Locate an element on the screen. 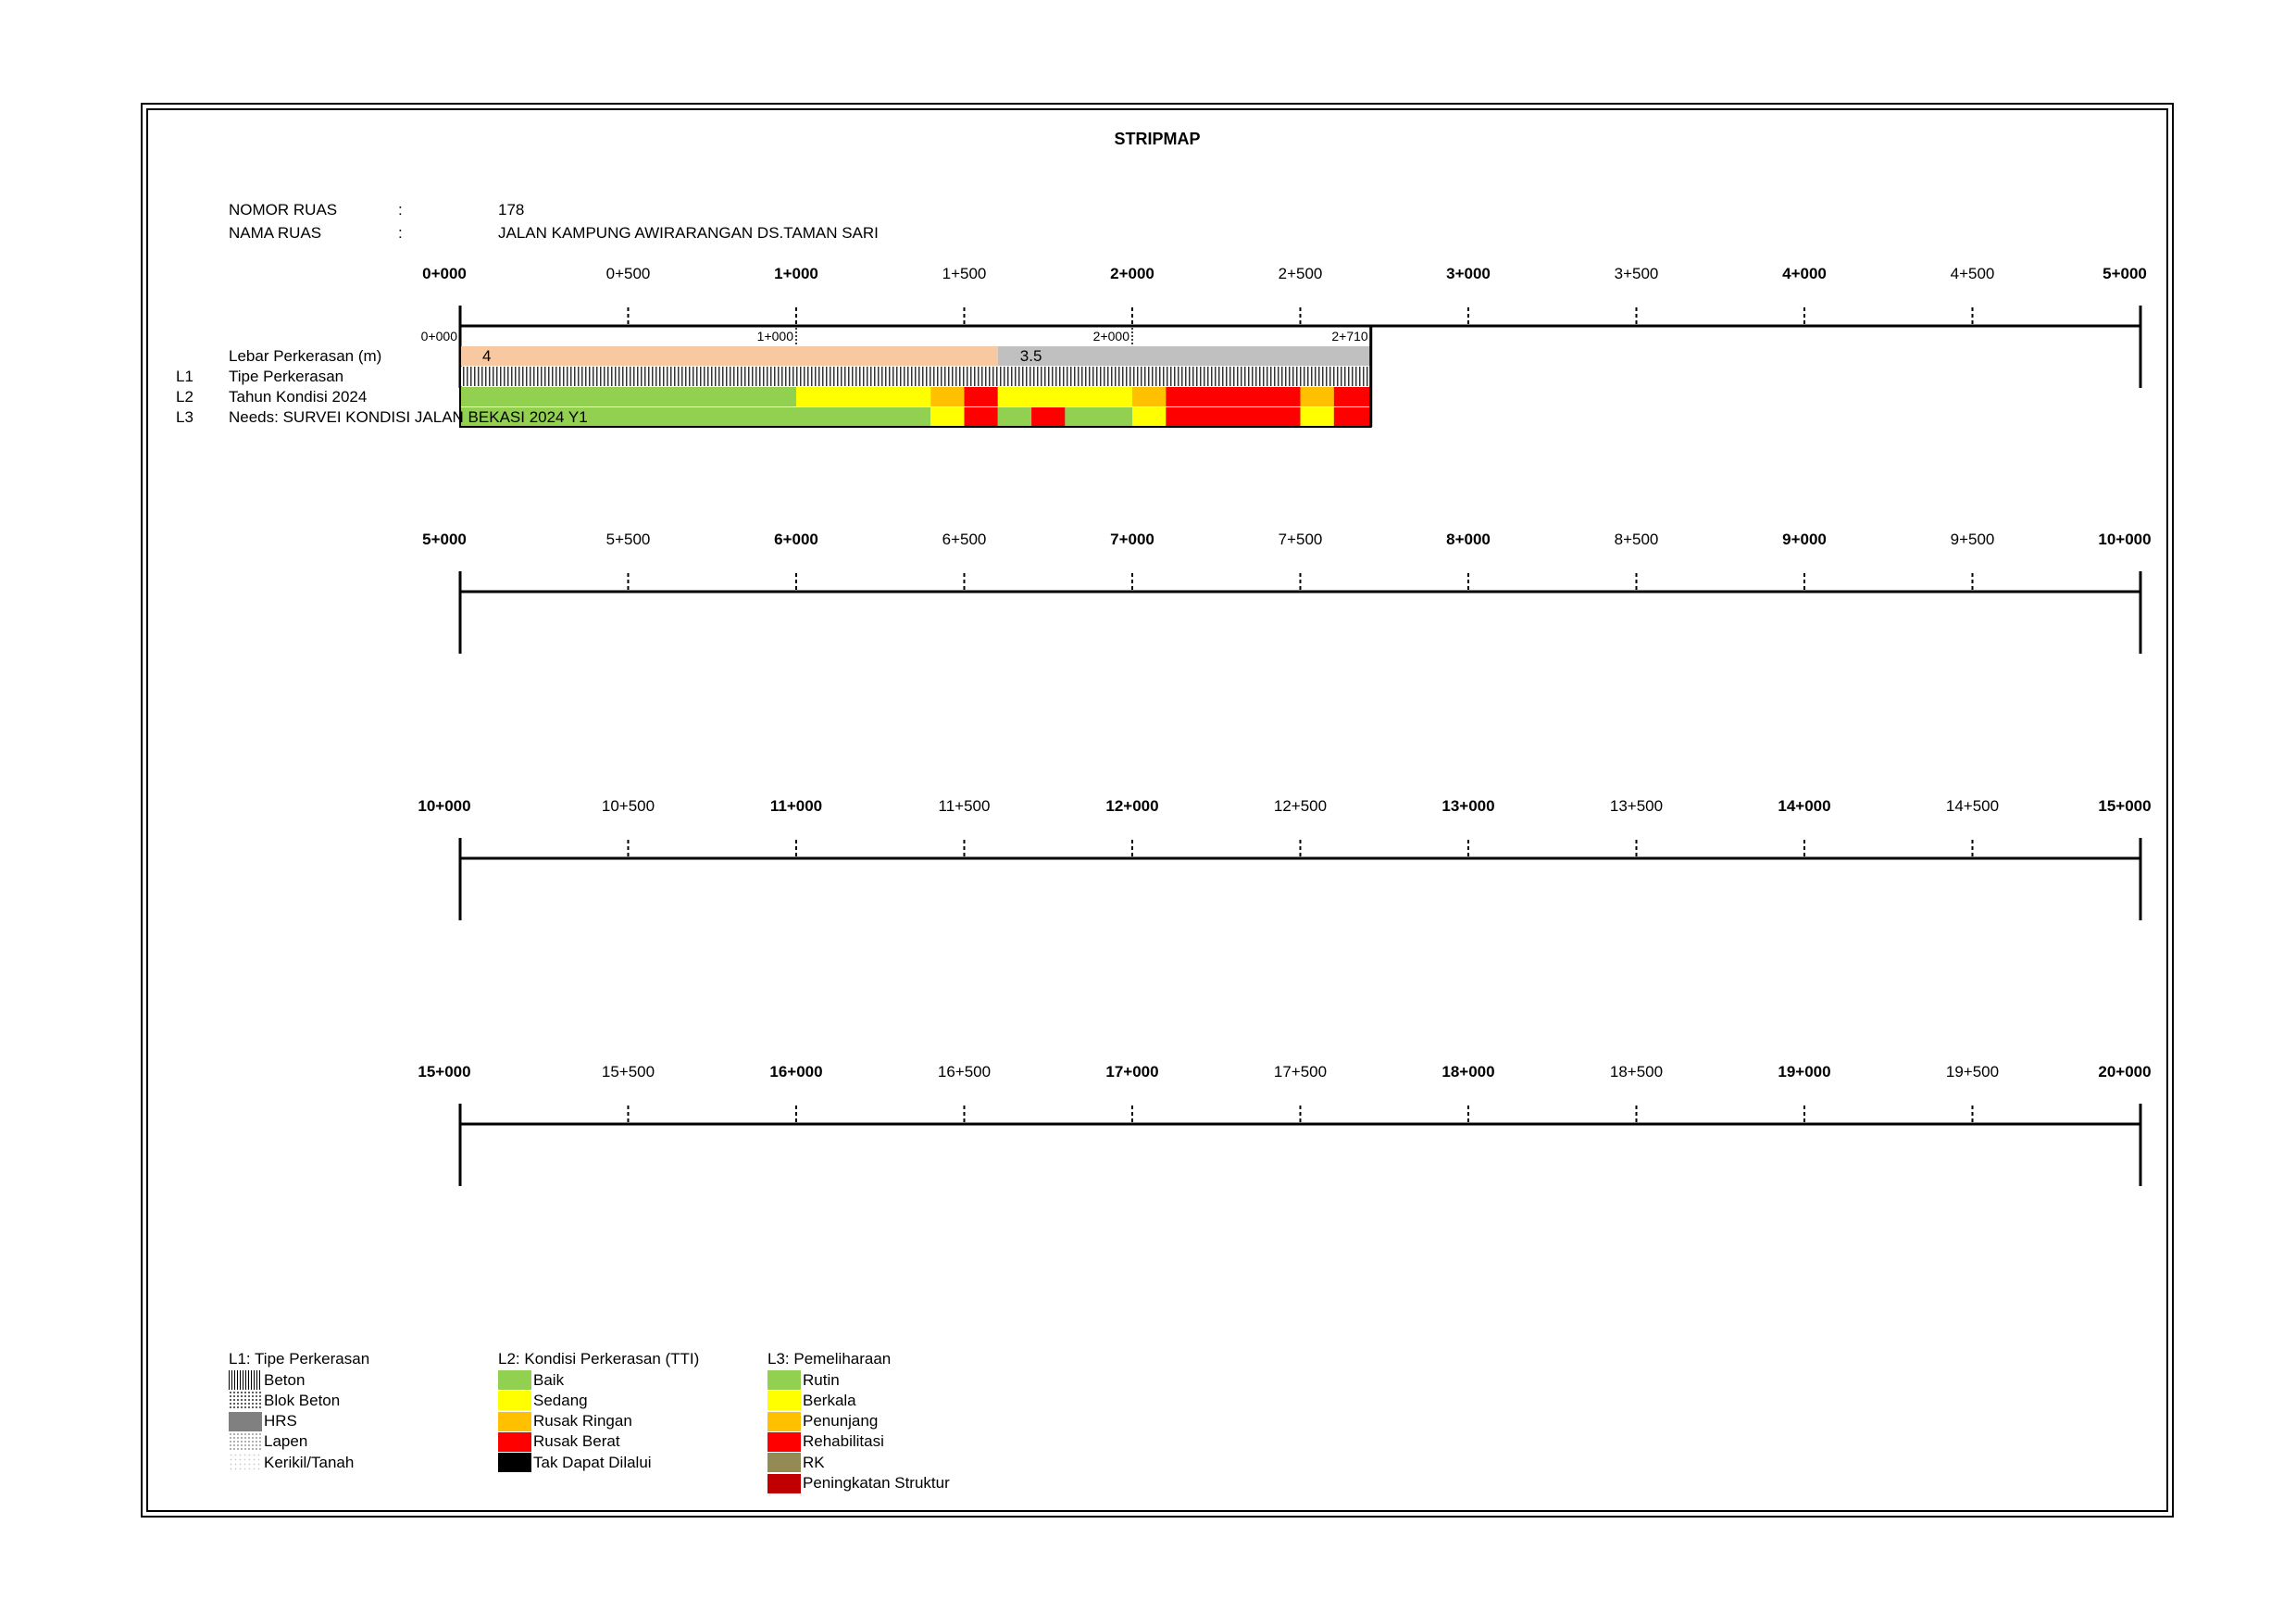 The height and width of the screenshot is (1624, 2296). legend-title-l1: L1: Tipe Perkerasan is located at coordinates (299, 1359).